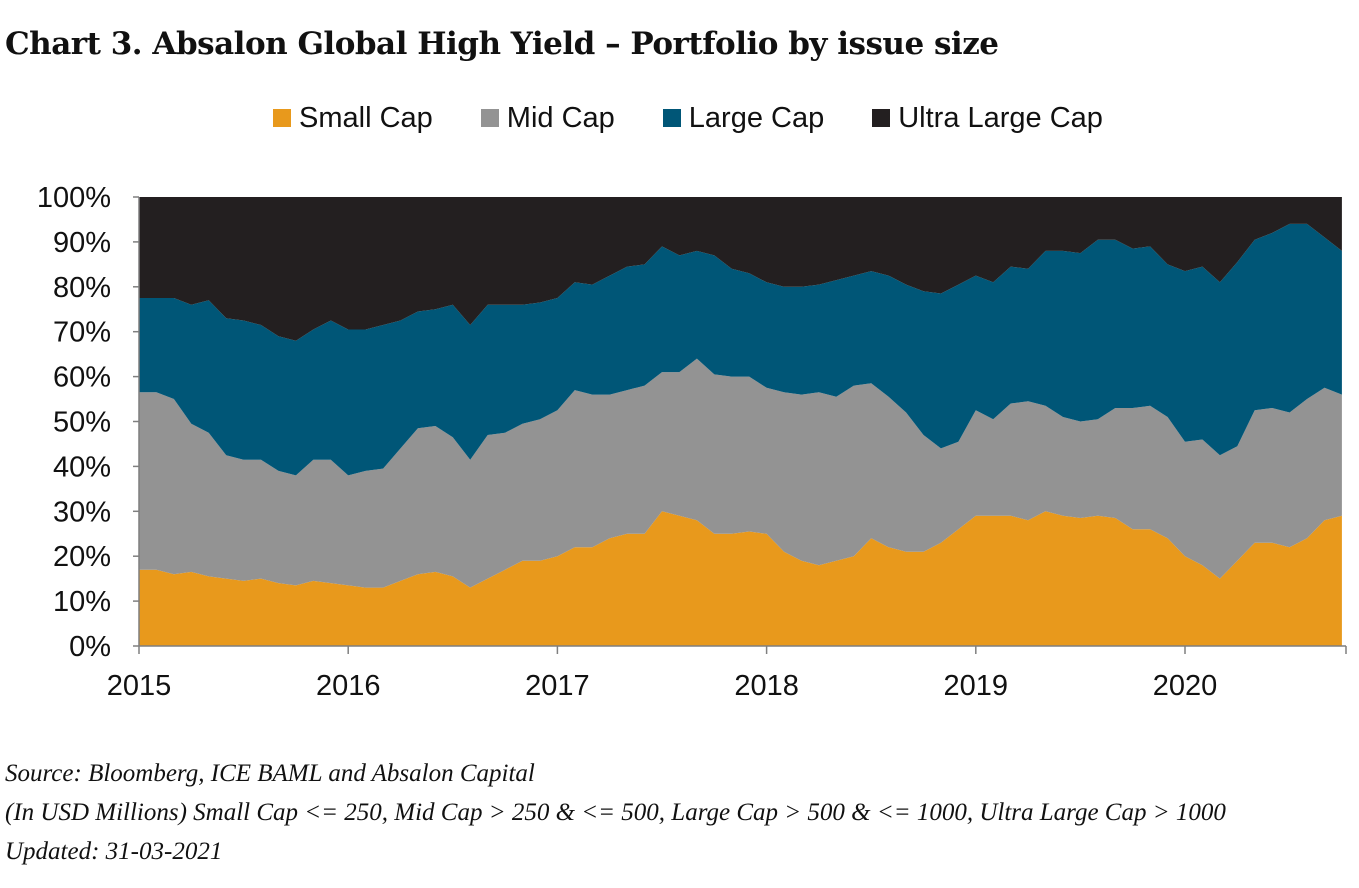  Describe the element at coordinates (976, 686) in the screenshot. I see `x-tick-label: 2019` at that location.